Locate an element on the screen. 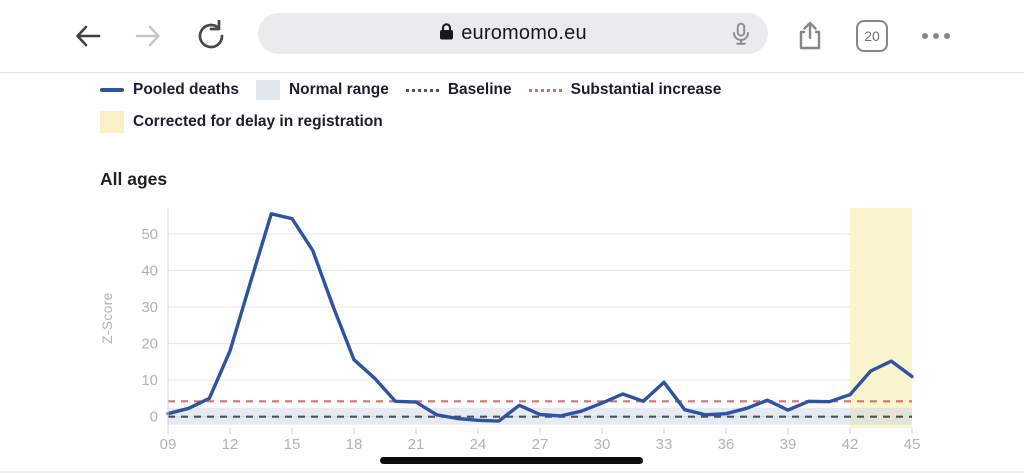 The image size is (1024, 473). svg-text: 50 is located at coordinates (149, 234).